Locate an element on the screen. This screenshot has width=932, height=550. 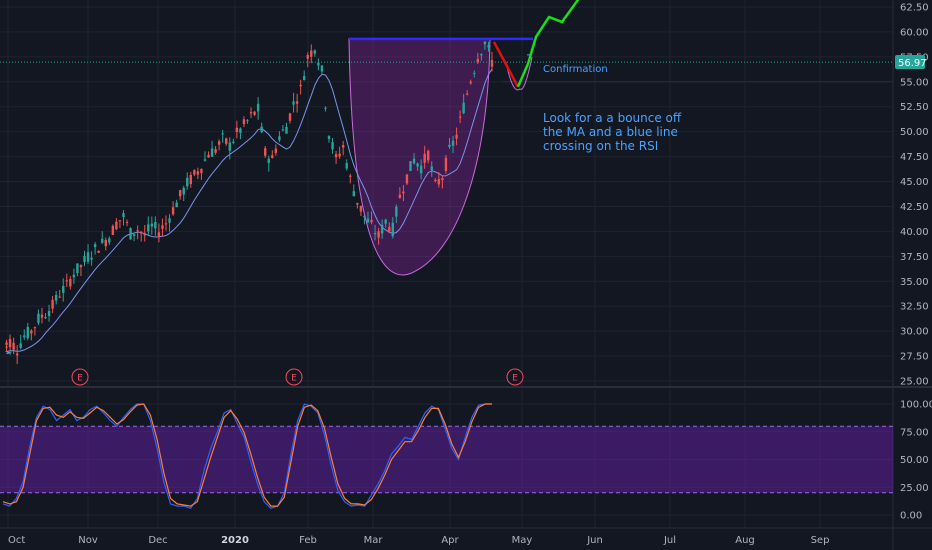
rsi-tick-label: 25.00 is located at coordinates (914, 488).